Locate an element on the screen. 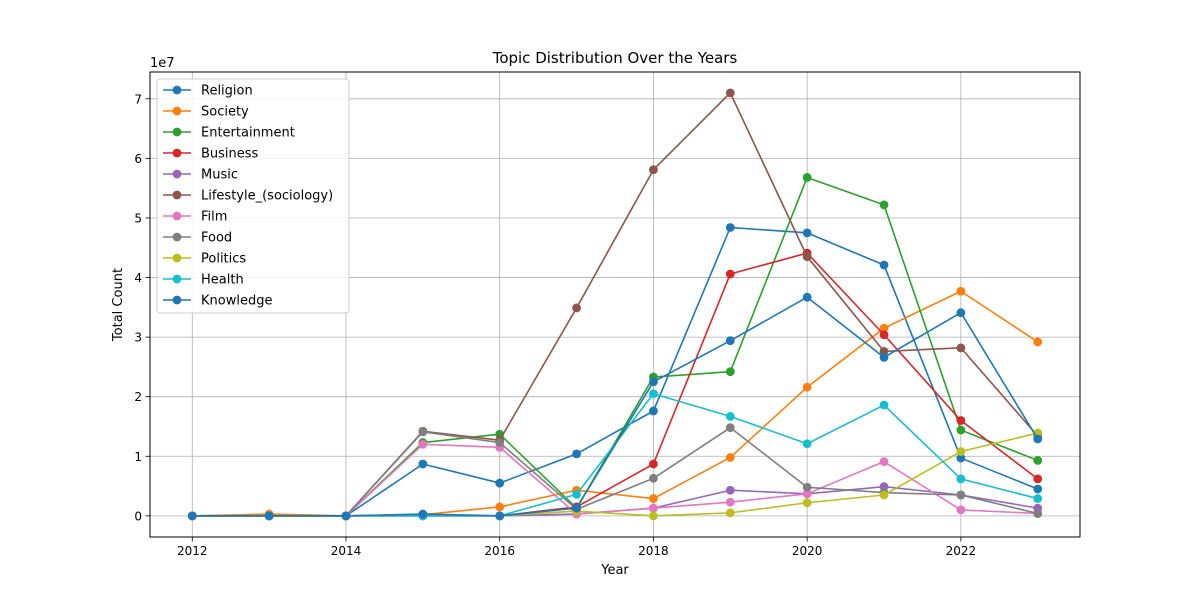 This screenshot has width=1200, height=600. x-tick-label: 2018 is located at coordinates (653, 551).